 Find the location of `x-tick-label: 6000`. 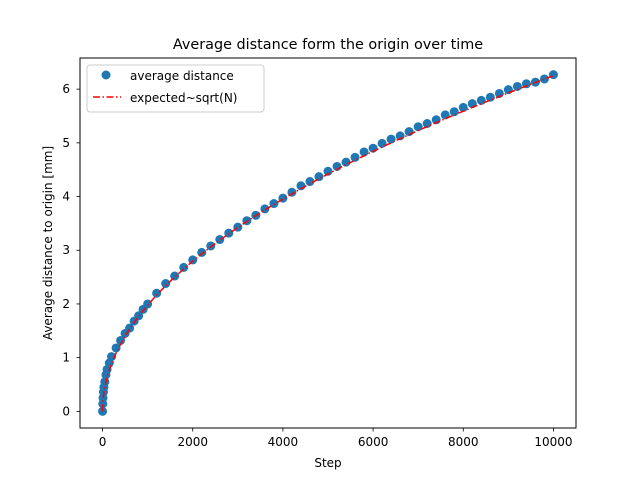

x-tick-label: 6000 is located at coordinates (373, 442).